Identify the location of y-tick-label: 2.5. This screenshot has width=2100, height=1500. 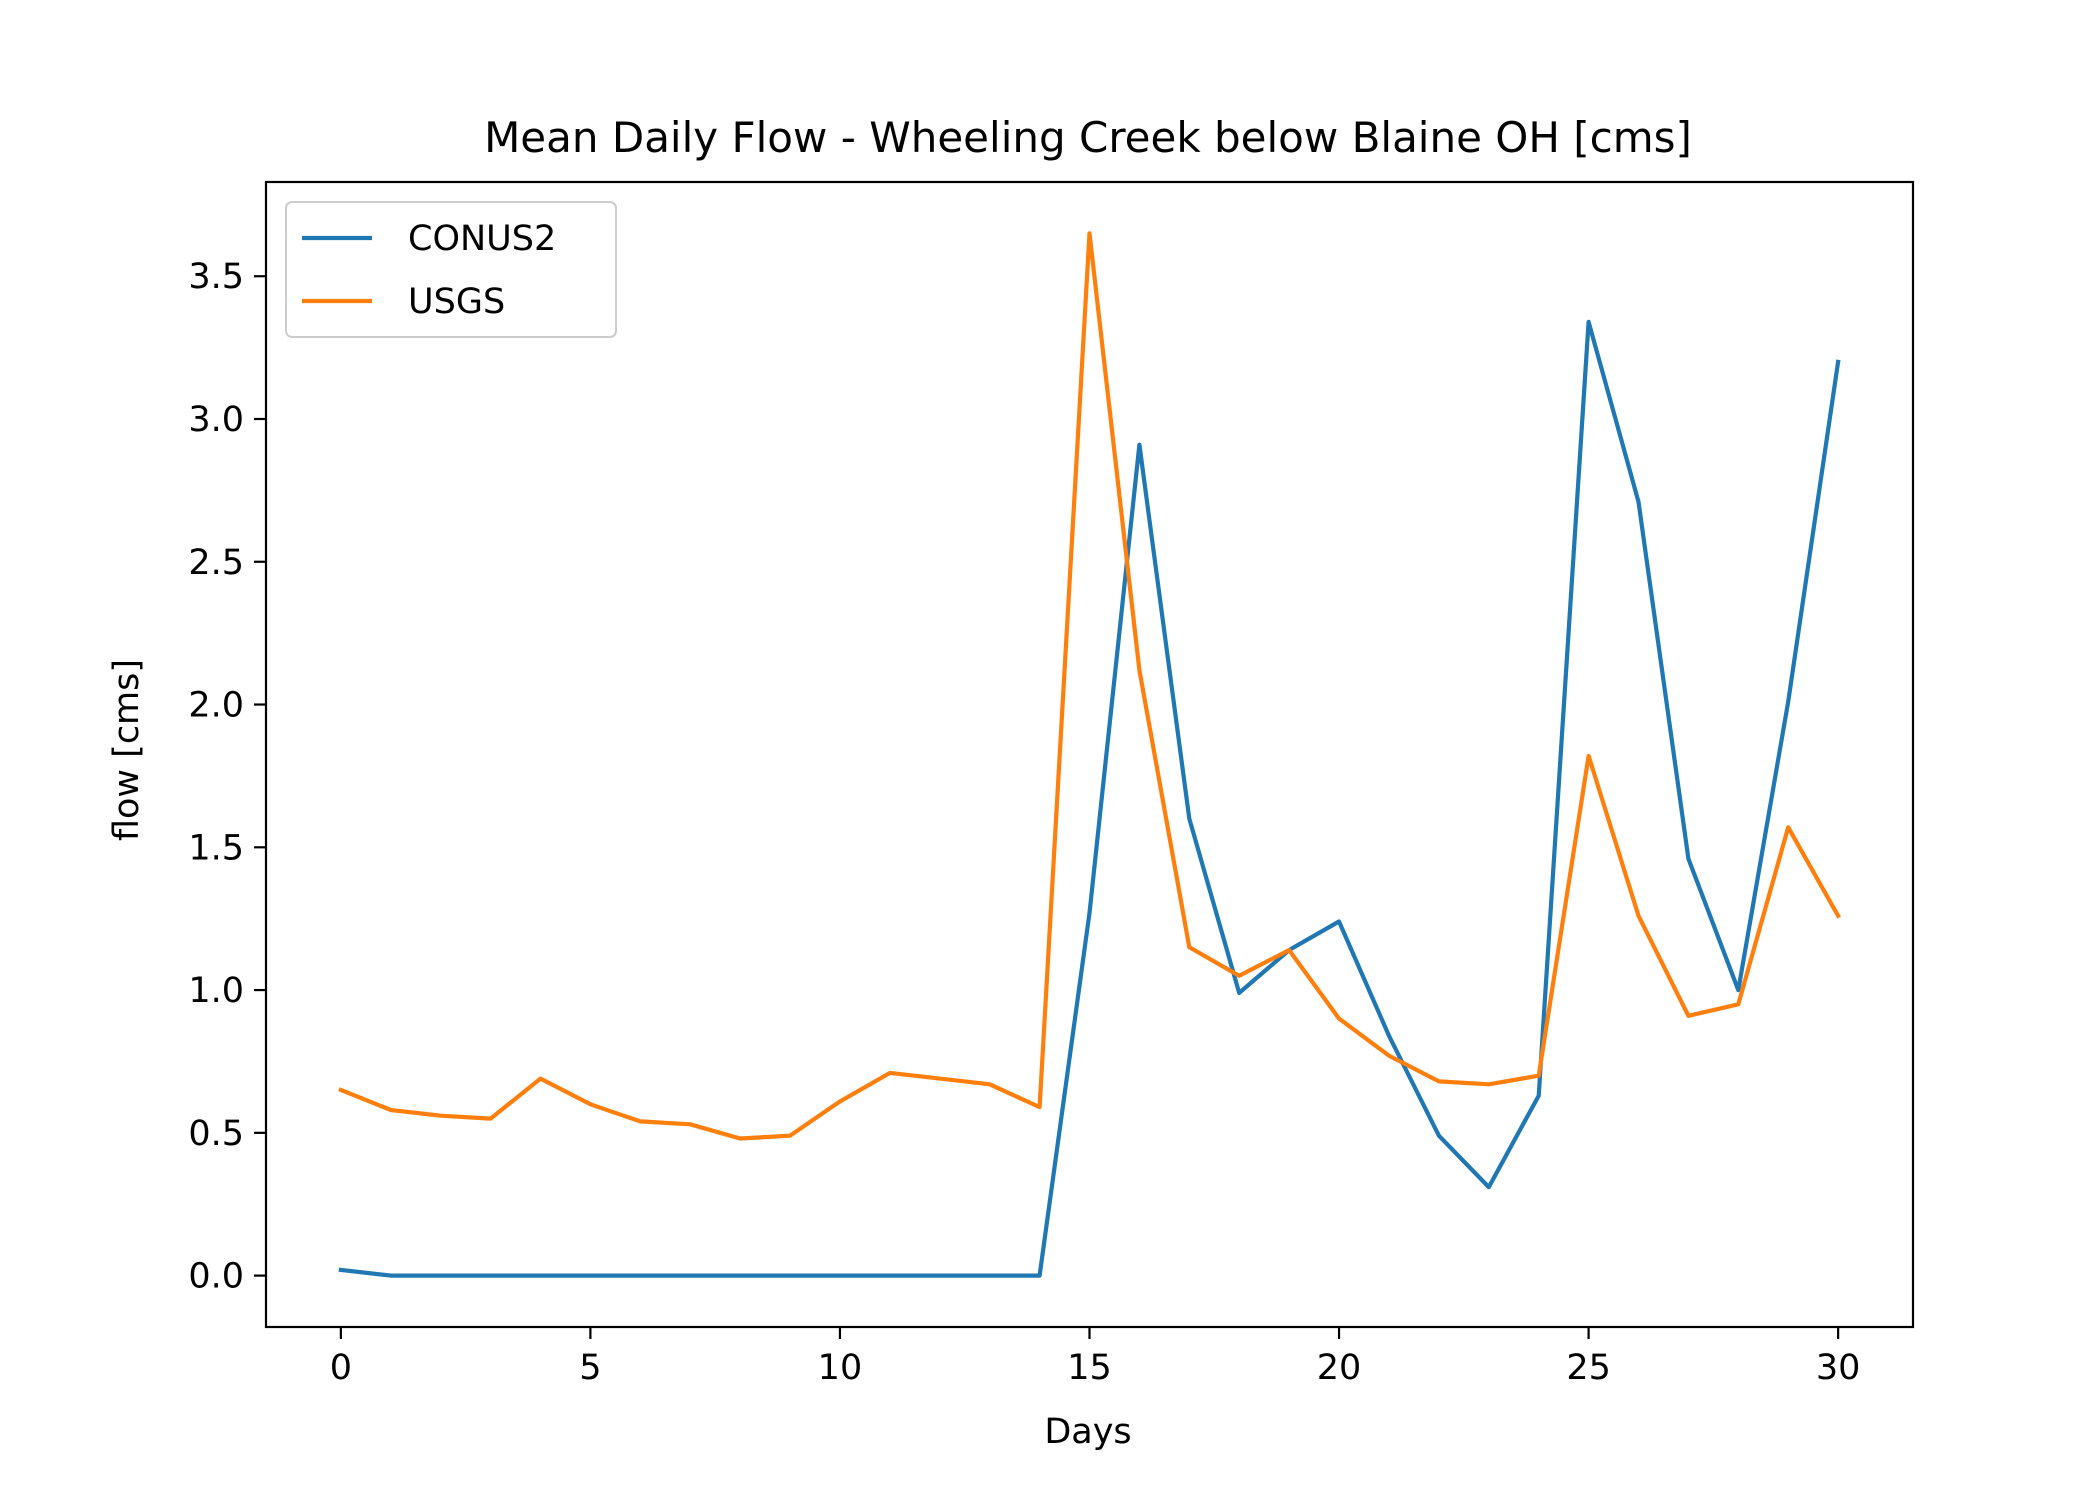
(216, 563).